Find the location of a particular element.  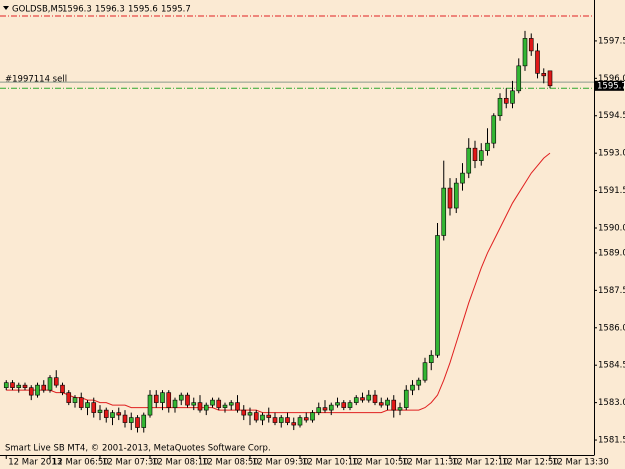

y-tick-label: 1586.0 is located at coordinates (611, 328).